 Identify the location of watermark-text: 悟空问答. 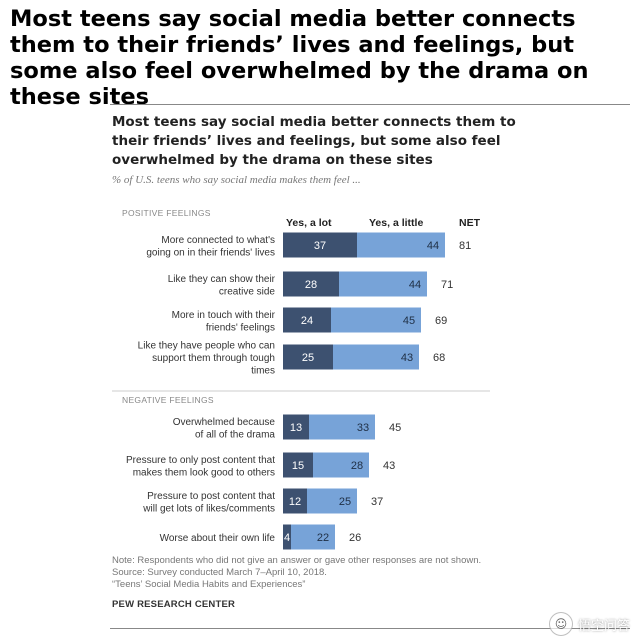
(603, 626).